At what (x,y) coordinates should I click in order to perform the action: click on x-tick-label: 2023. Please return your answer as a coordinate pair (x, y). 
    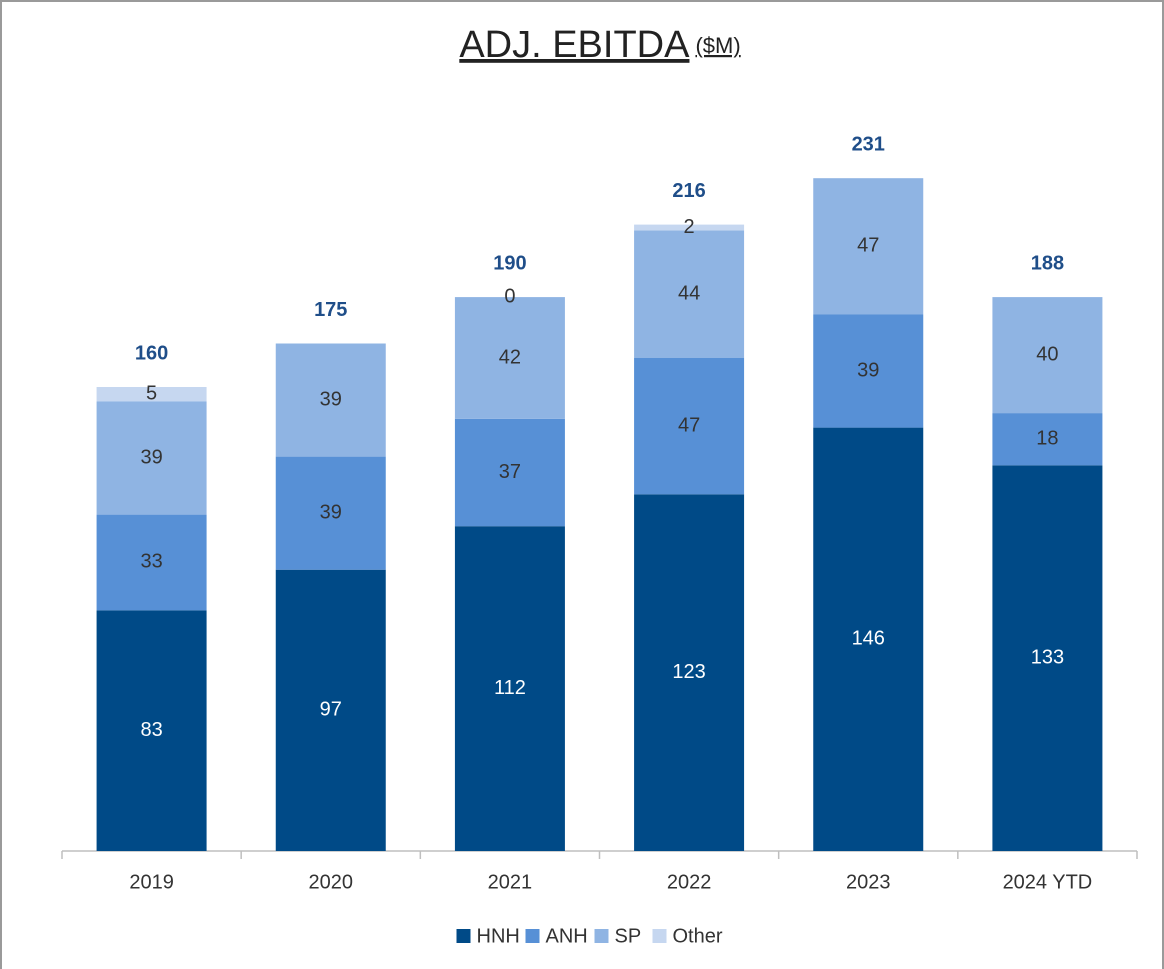
    Looking at the image, I should click on (868, 882).